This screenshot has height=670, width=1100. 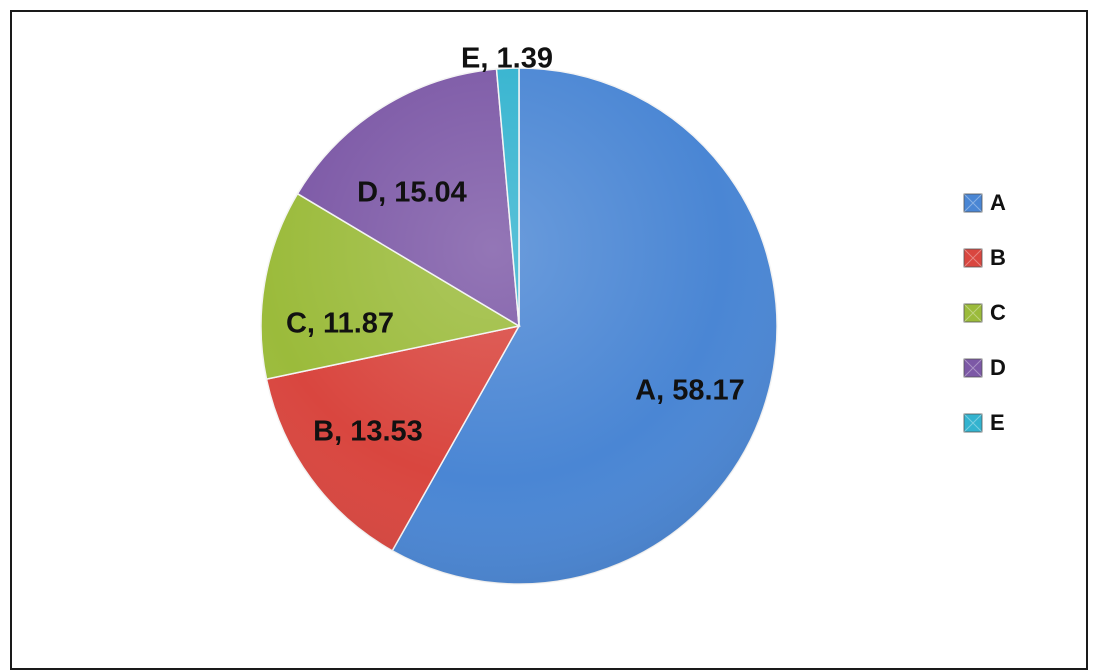 I want to click on legend-swatch-e, so click(x=973, y=423).